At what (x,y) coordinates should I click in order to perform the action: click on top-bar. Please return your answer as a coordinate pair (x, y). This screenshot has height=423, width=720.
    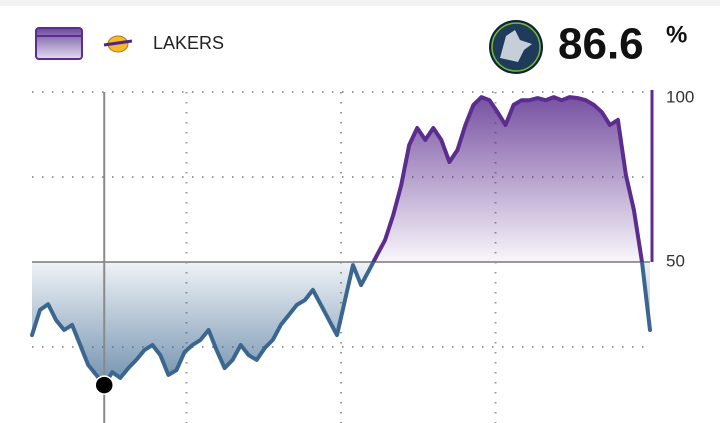
    Looking at the image, I should click on (360, 3).